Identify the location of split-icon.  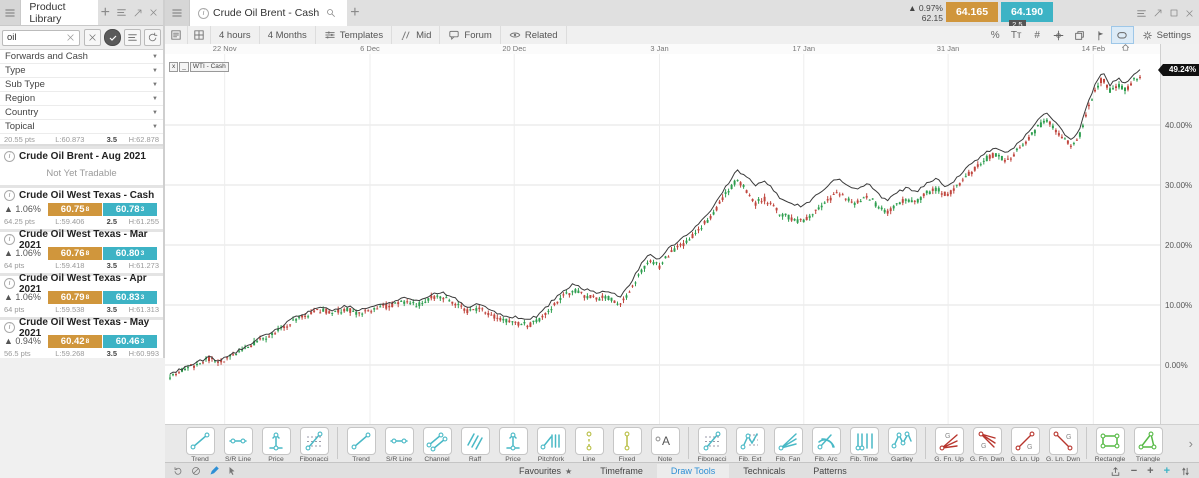
(1185, 471).